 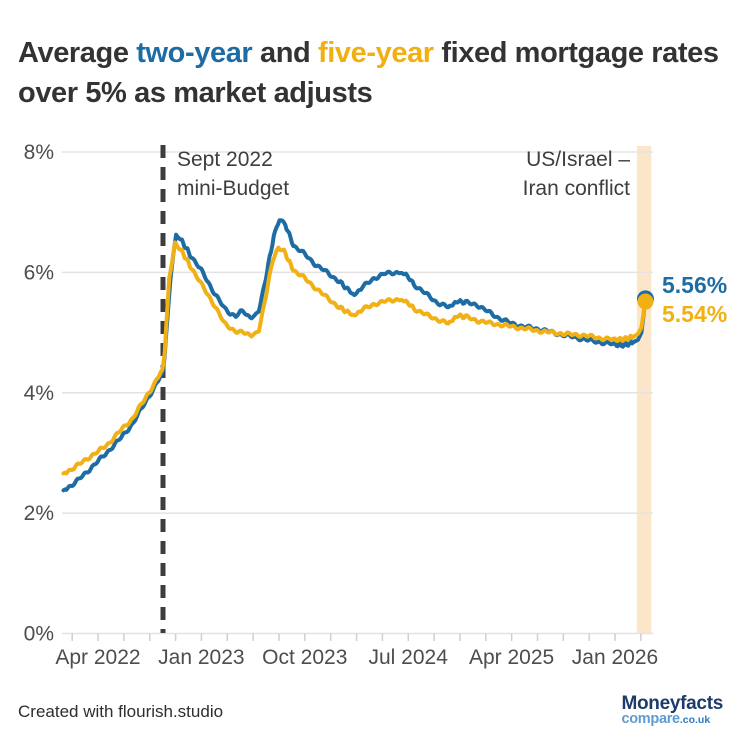 What do you see at coordinates (615, 657) in the screenshot?
I see `x-axis-tick-label: Jan 2026` at bounding box center [615, 657].